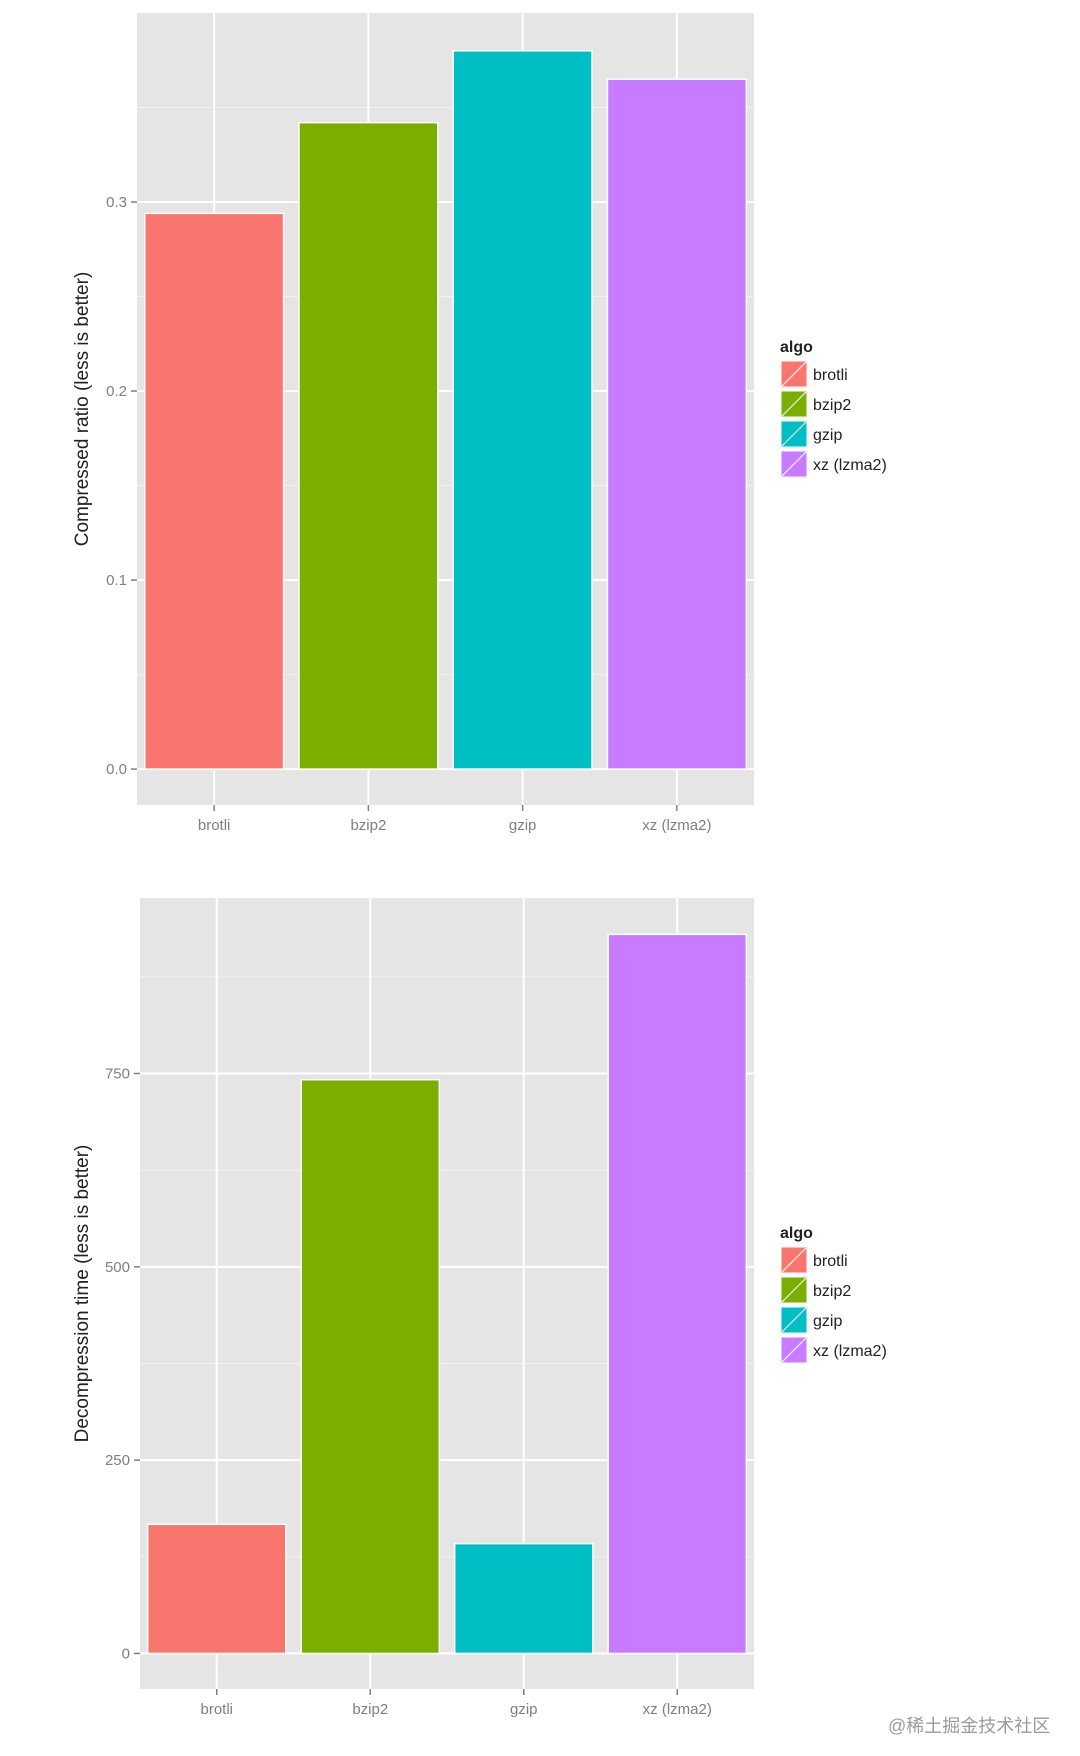 The height and width of the screenshot is (1756, 1080). I want to click on y-axis-title: Decompression time (less is better), so click(82, 1294).